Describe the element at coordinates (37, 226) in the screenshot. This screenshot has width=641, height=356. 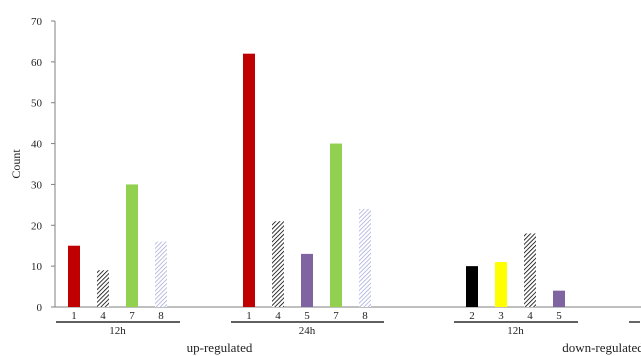
I see `y-tick-label: 20` at that location.